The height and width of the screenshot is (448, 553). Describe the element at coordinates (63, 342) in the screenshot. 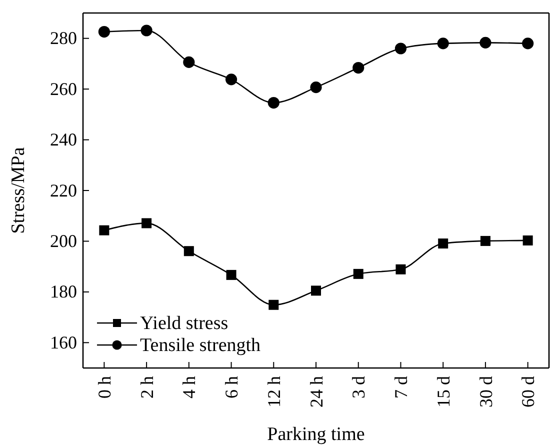

I see `y-tick-label: 160` at that location.